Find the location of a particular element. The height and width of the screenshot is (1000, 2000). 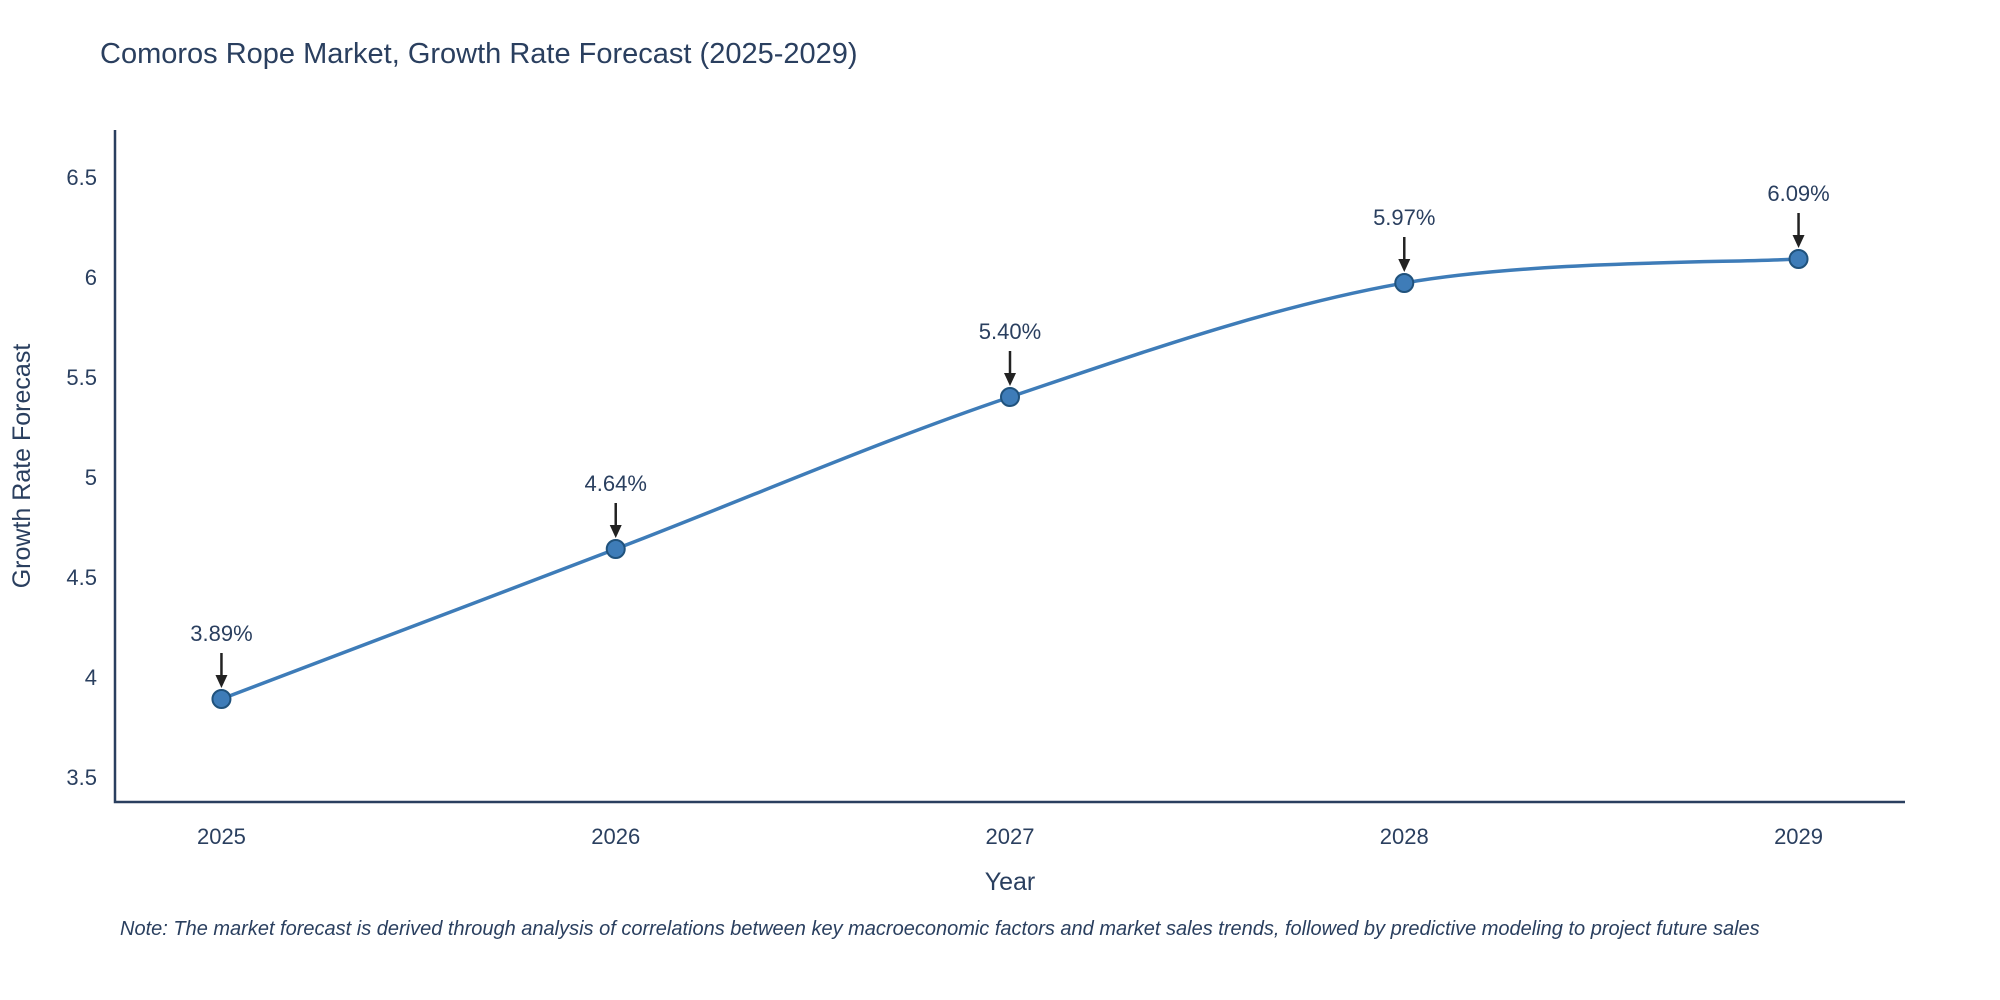

data-point-label: 5.40% is located at coordinates (1010, 331).